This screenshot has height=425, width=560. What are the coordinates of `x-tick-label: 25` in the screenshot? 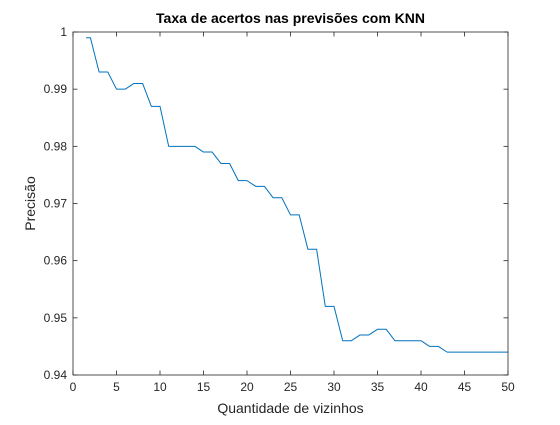 It's located at (291, 387).